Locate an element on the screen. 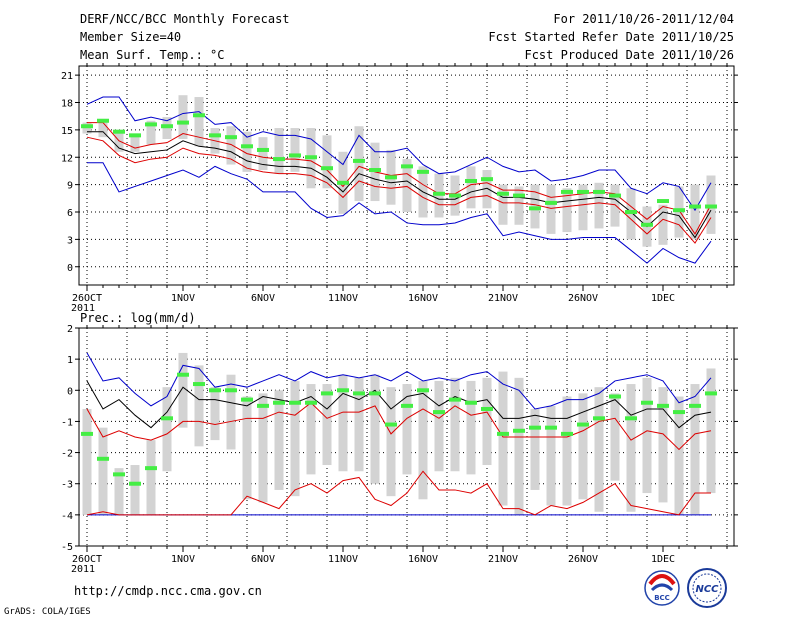 The height and width of the screenshot is (618, 800). x-tick-label: 26OCT is located at coordinates (87, 298).